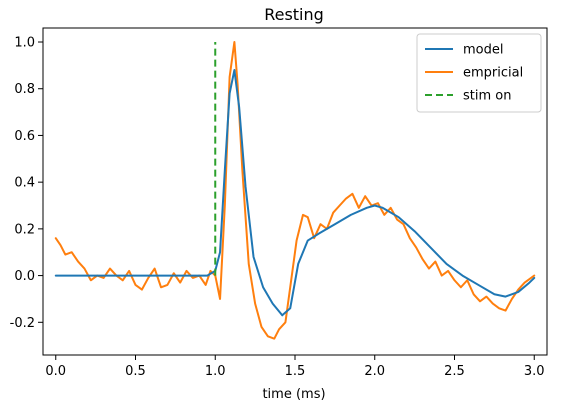 This screenshot has height=405, width=587. I want to click on legend-box, so click(479, 73).